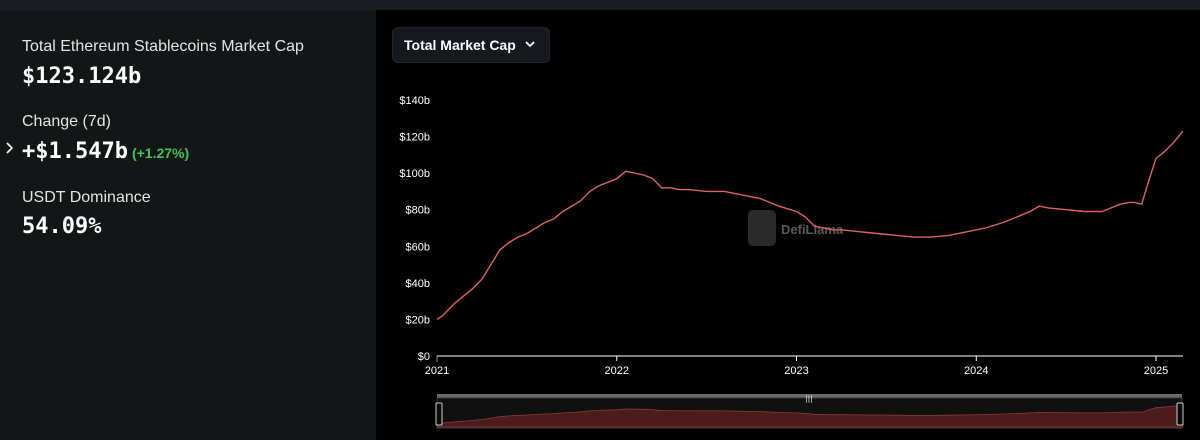 The height and width of the screenshot is (440, 1200). I want to click on market-cap-value: $123.124b, so click(82, 76).